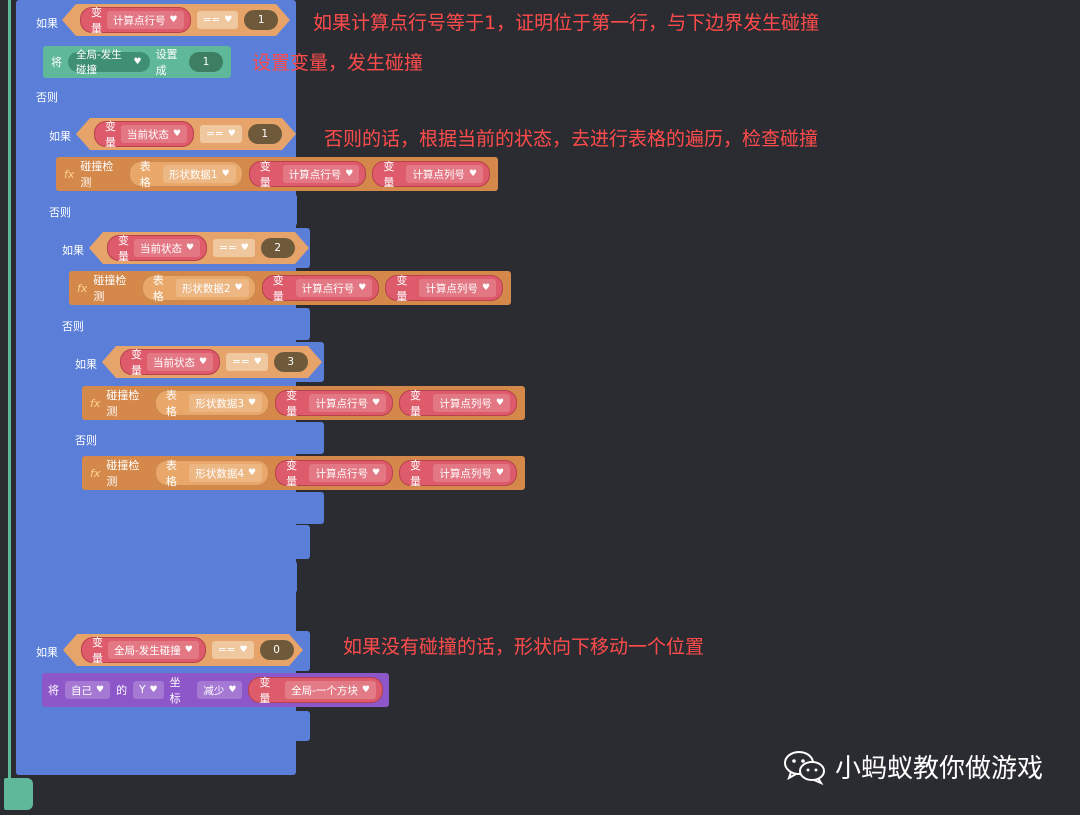 The height and width of the screenshot is (815, 1080). Describe the element at coordinates (49, 393) in the screenshot. I see `else-2-inner-bg` at that location.